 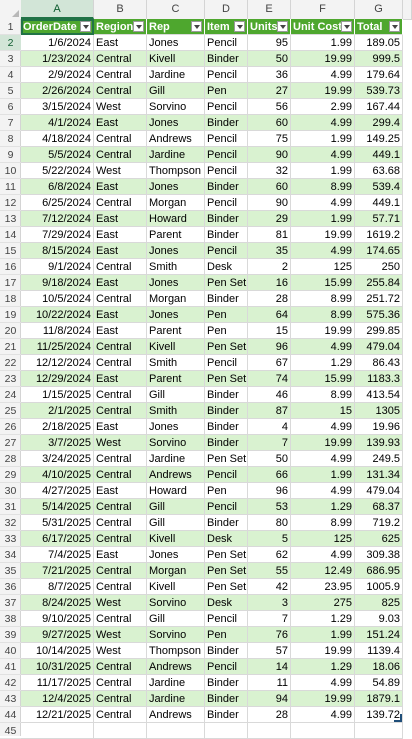 I want to click on table-cell: 575.36, so click(x=379, y=315).